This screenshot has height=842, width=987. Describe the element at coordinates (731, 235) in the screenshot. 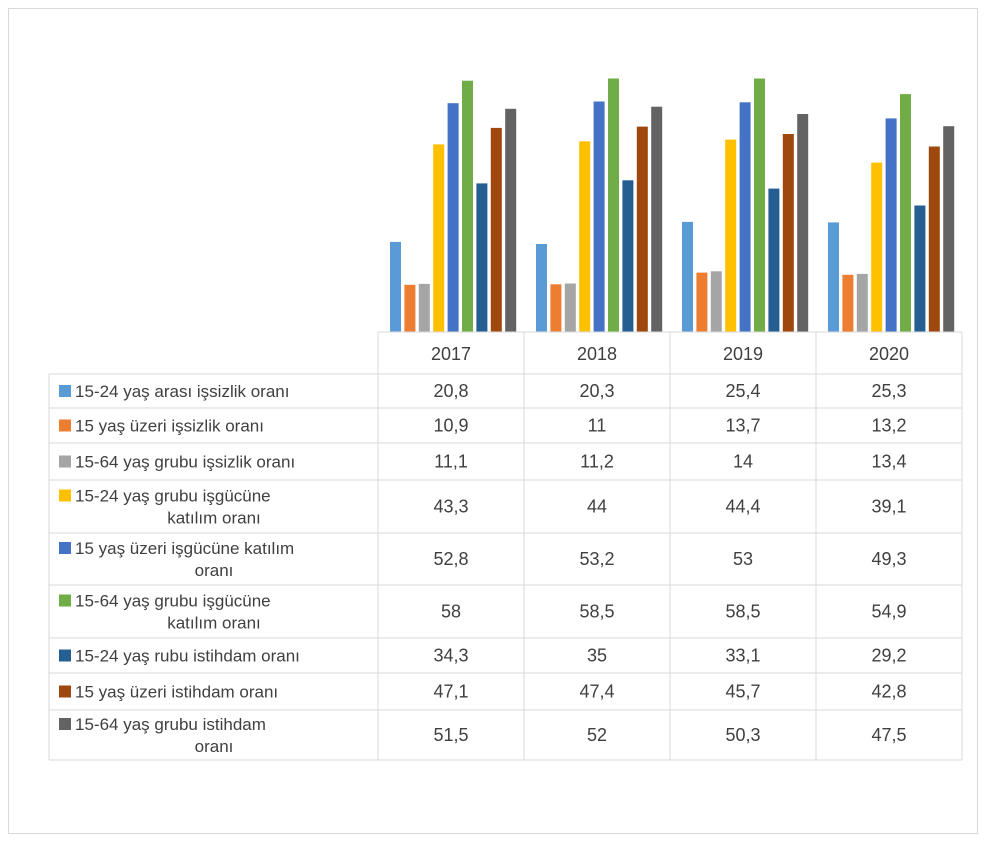

I see `bar-4-2019` at that location.